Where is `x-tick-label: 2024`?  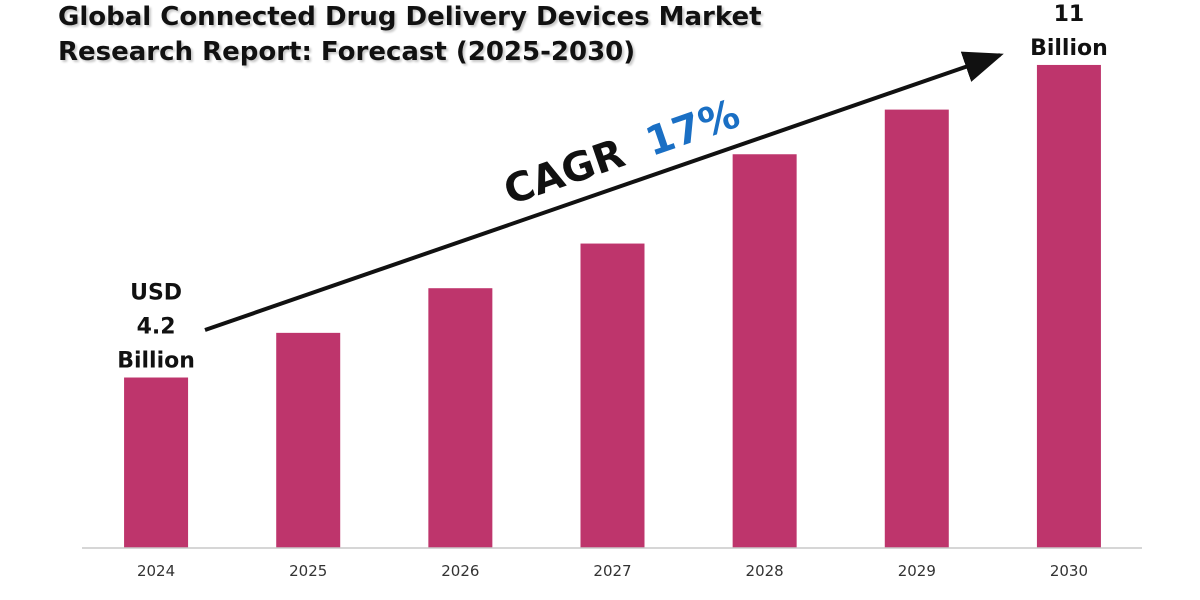 x-tick-label: 2024 is located at coordinates (156, 571).